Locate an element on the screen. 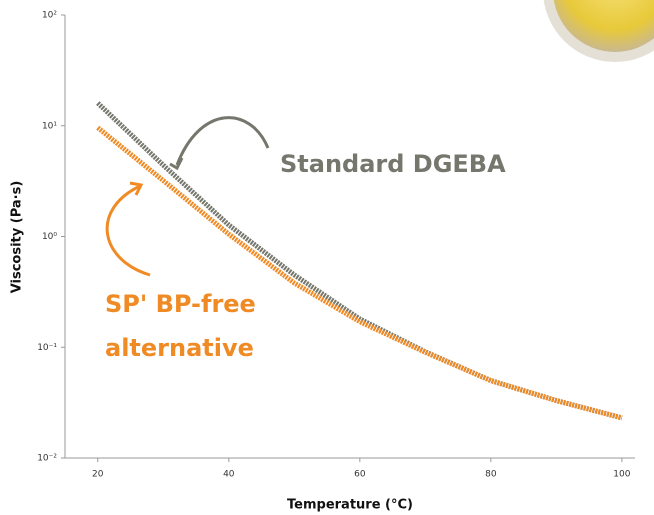 This screenshot has width=654, height=515. x-tick-label: 60 is located at coordinates (360, 475).